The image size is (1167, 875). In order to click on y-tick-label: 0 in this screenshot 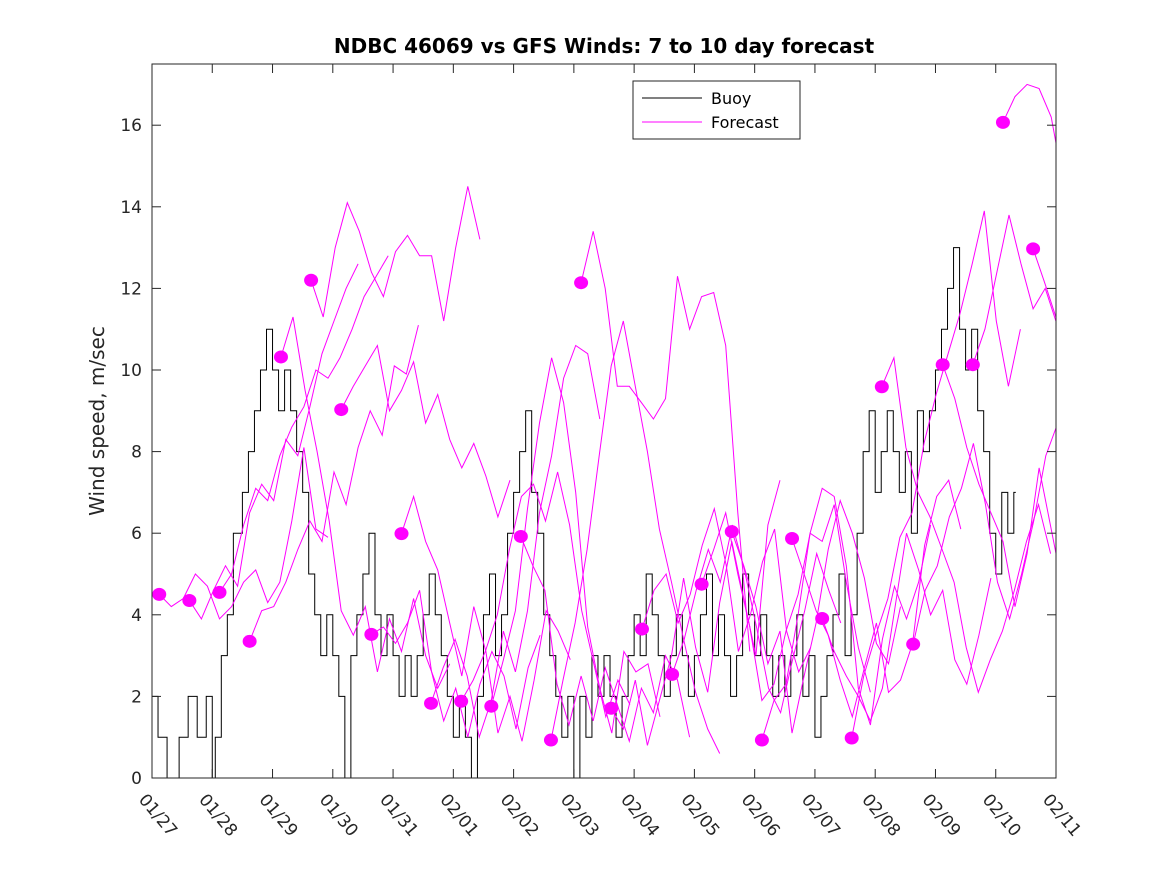, I will do `click(136, 779)`.